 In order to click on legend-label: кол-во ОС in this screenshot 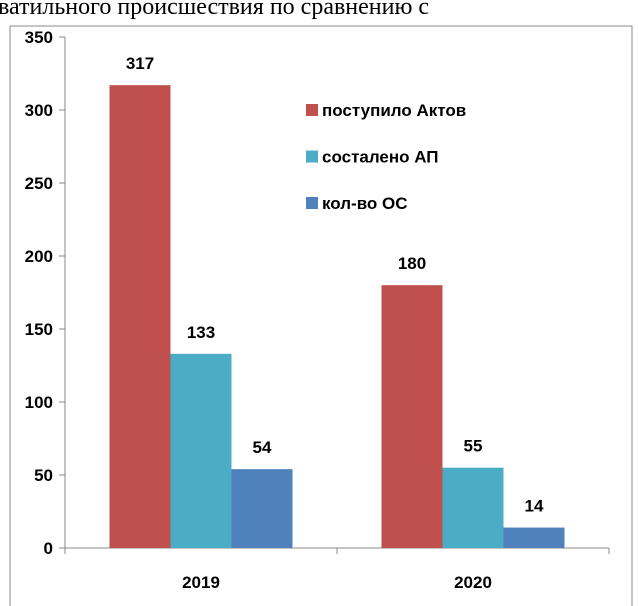, I will do `click(365, 203)`.